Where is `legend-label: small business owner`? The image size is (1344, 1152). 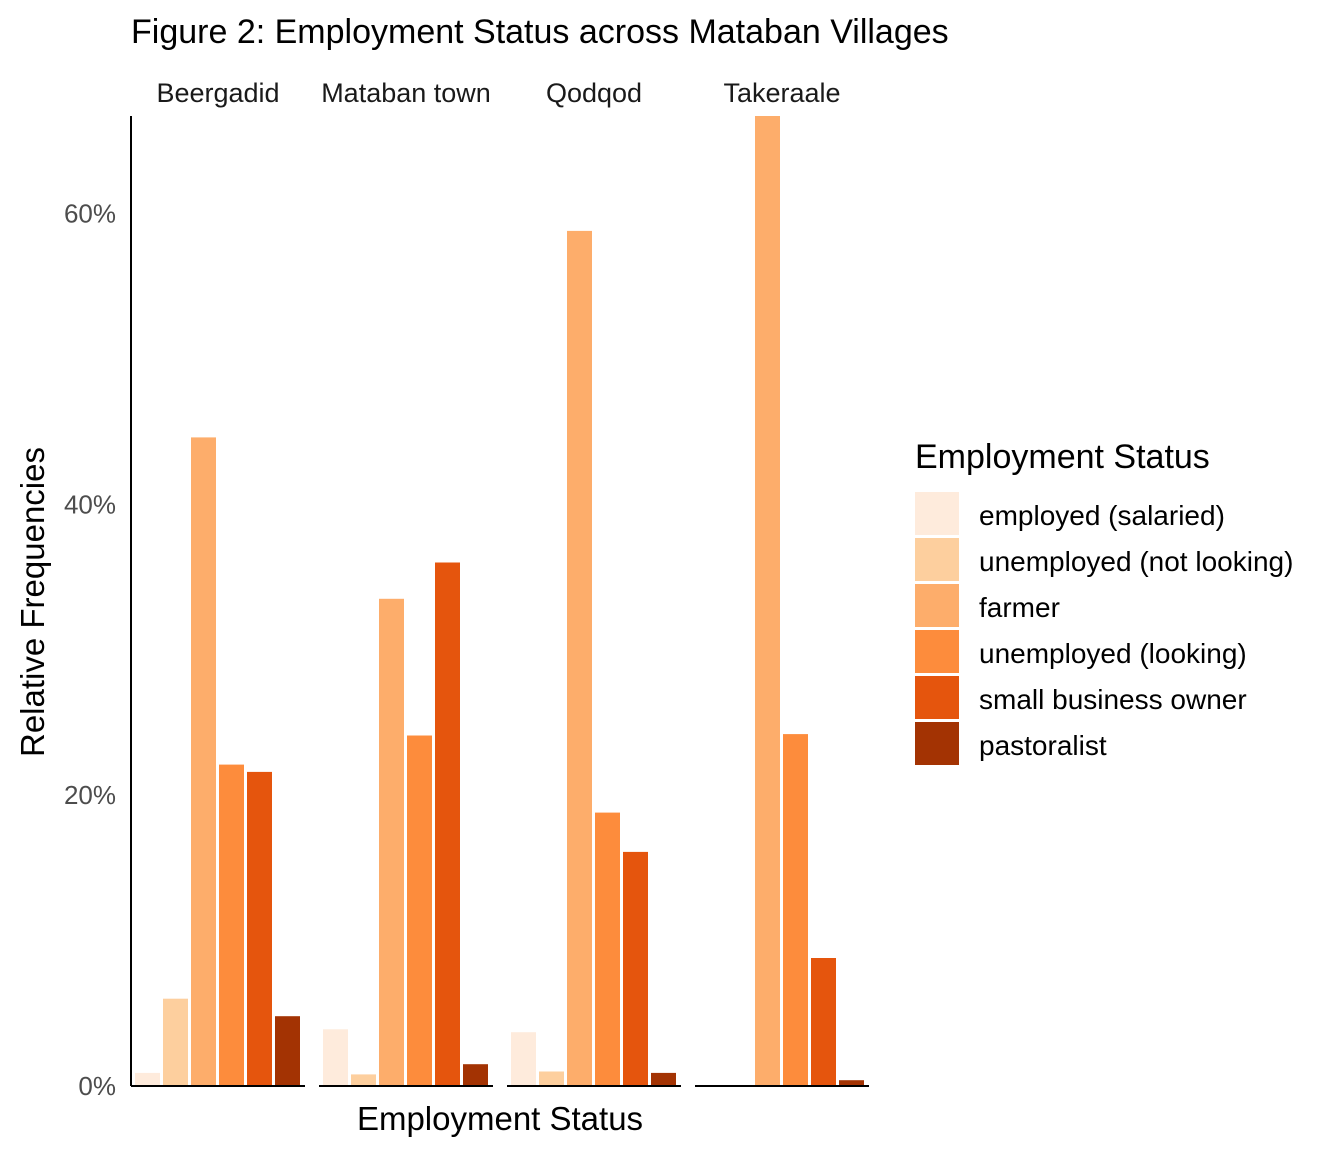
legend-label: small business owner is located at coordinates (1113, 699).